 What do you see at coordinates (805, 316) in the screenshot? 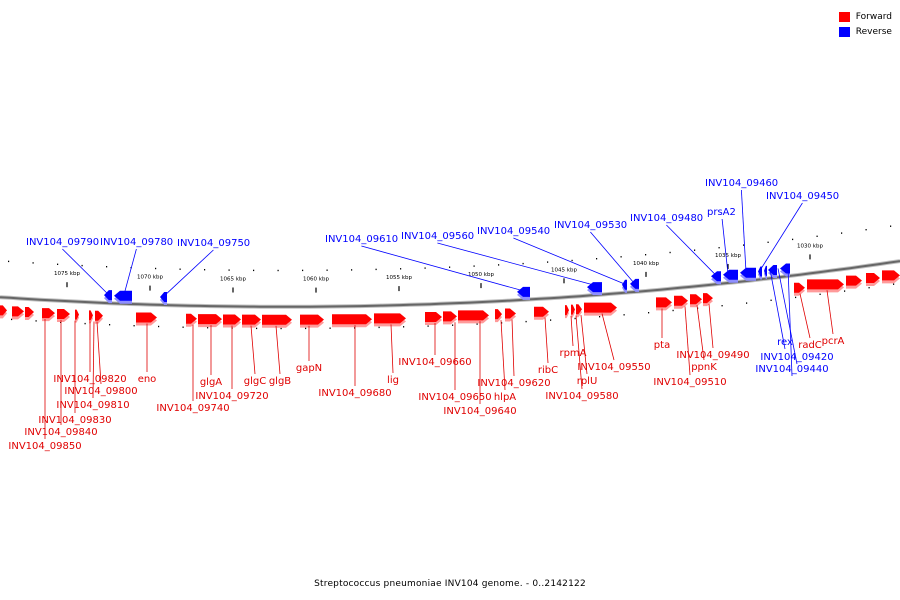
I see `leader-radc` at bounding box center [805, 316].